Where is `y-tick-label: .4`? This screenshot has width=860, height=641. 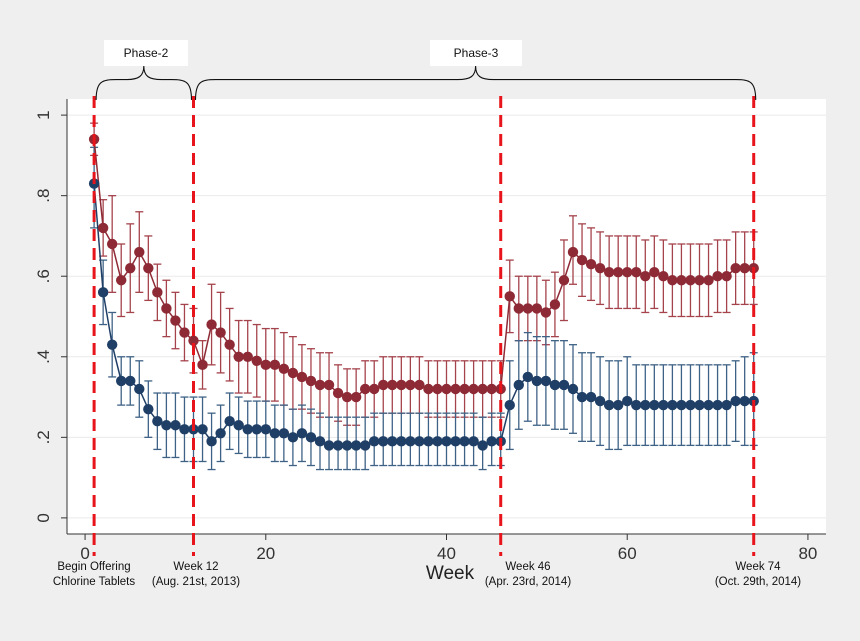
y-tick-label: .4 is located at coordinates (43, 357).